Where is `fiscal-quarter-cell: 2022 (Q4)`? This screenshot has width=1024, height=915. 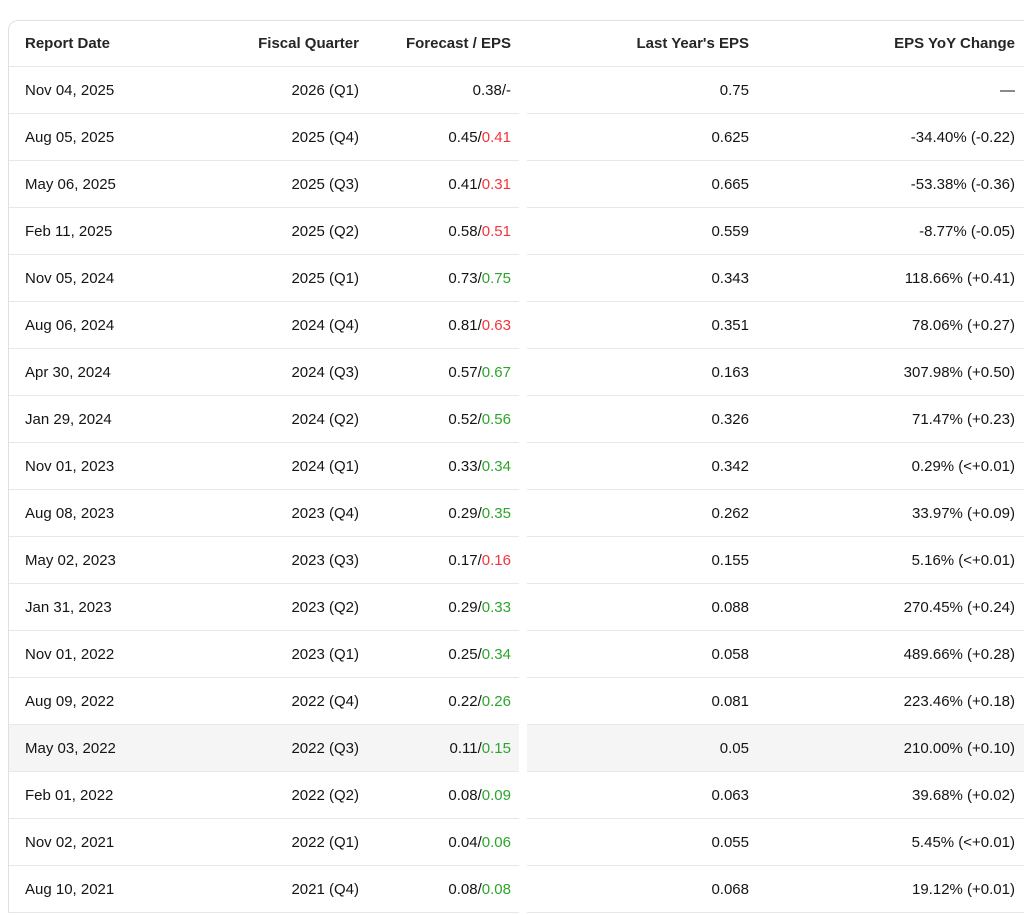
fiscal-quarter-cell: 2022 (Q4) is located at coordinates (325, 701).